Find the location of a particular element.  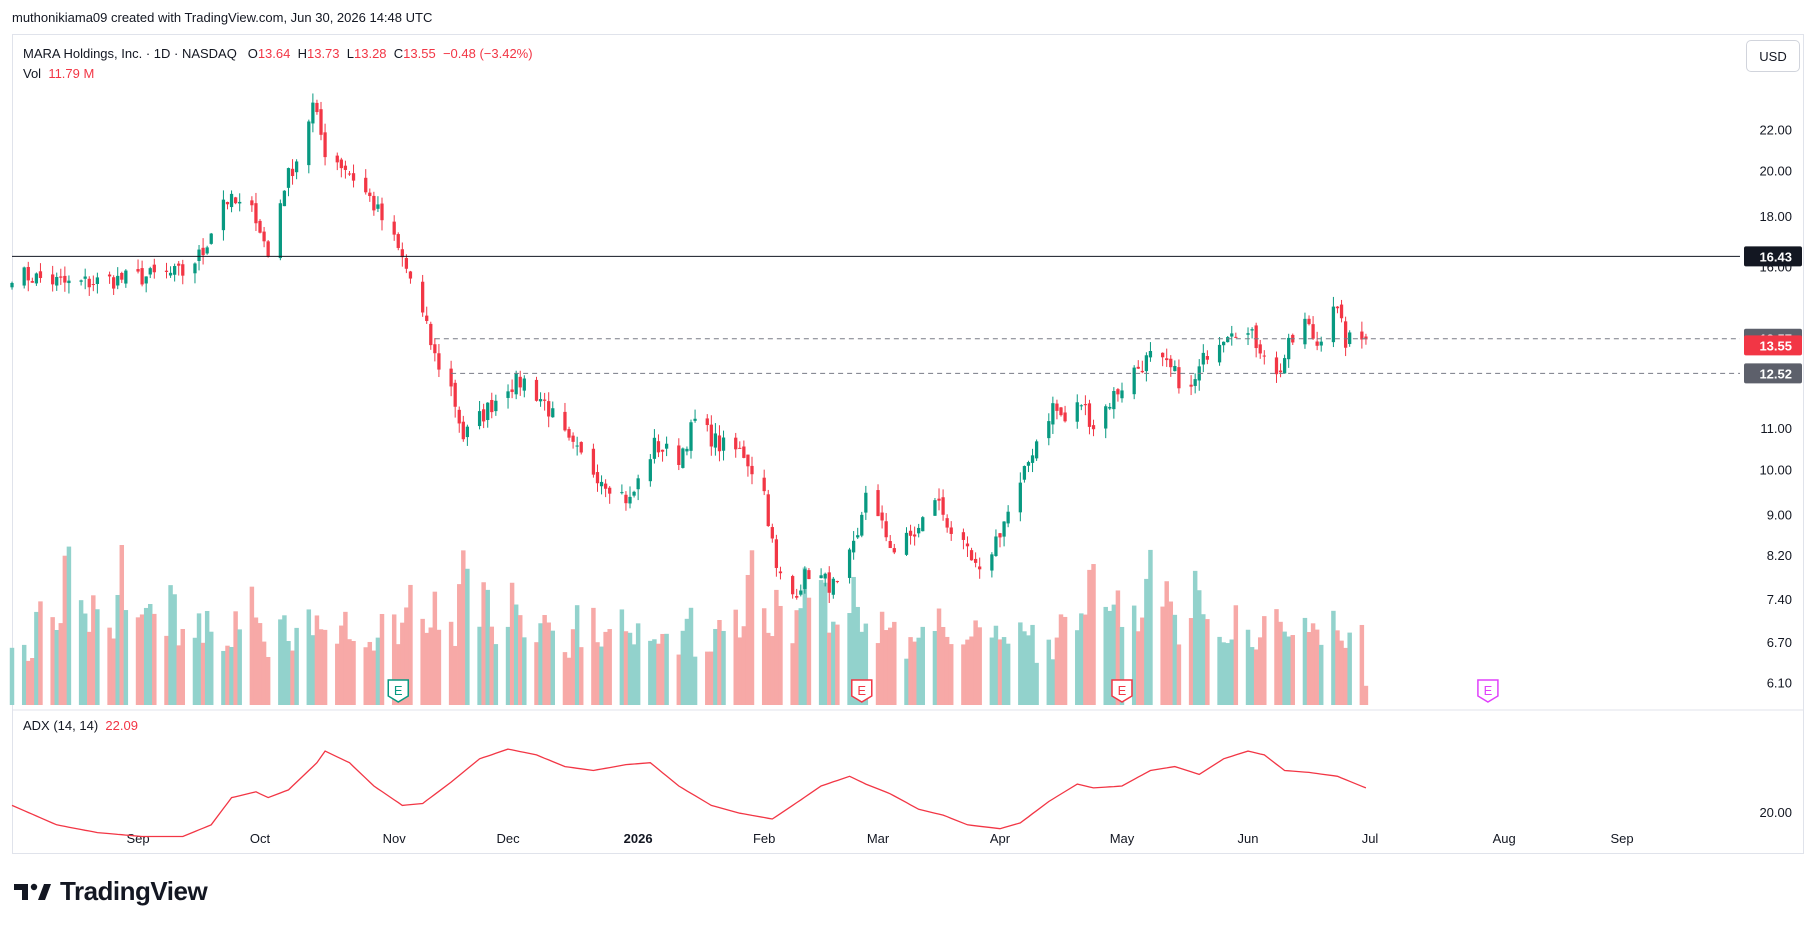

currency-button: USD is located at coordinates (1773, 56).